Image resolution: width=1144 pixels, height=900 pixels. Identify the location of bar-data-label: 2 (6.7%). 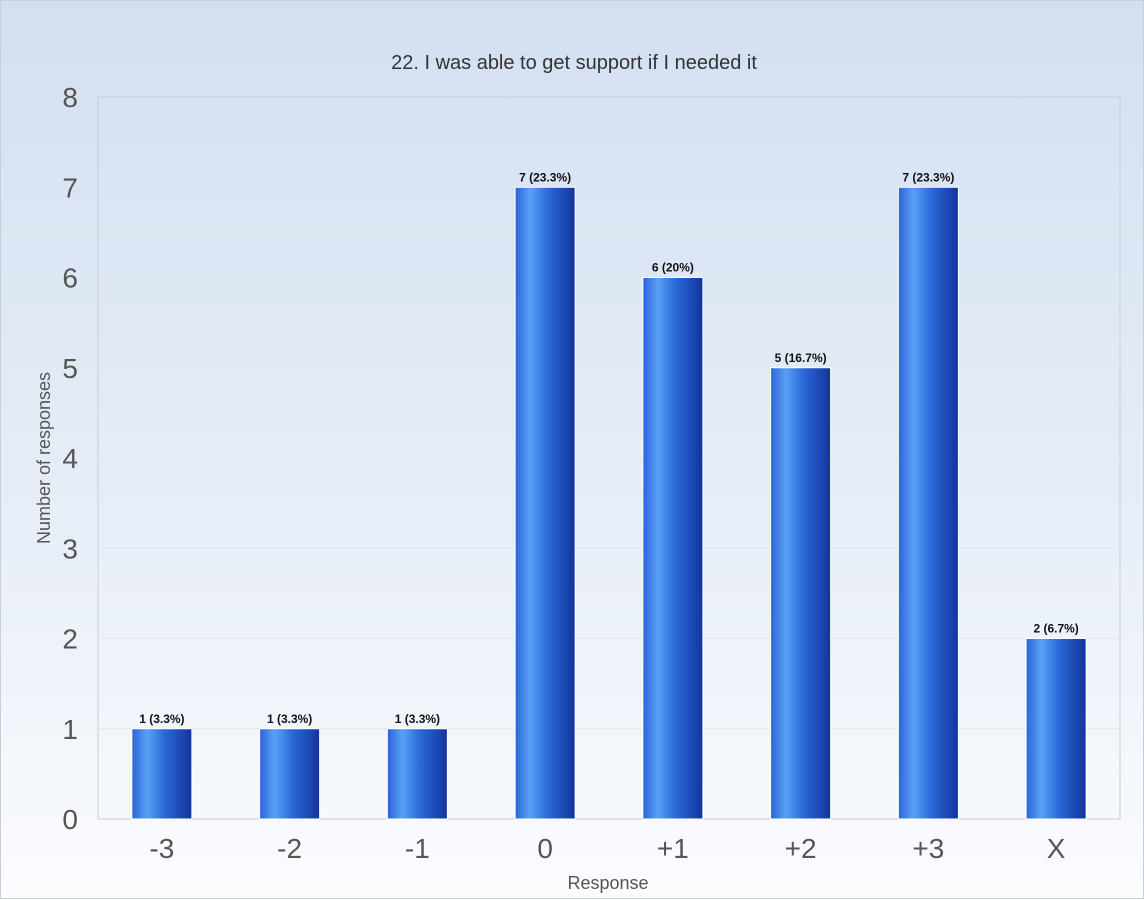
(1055, 629).